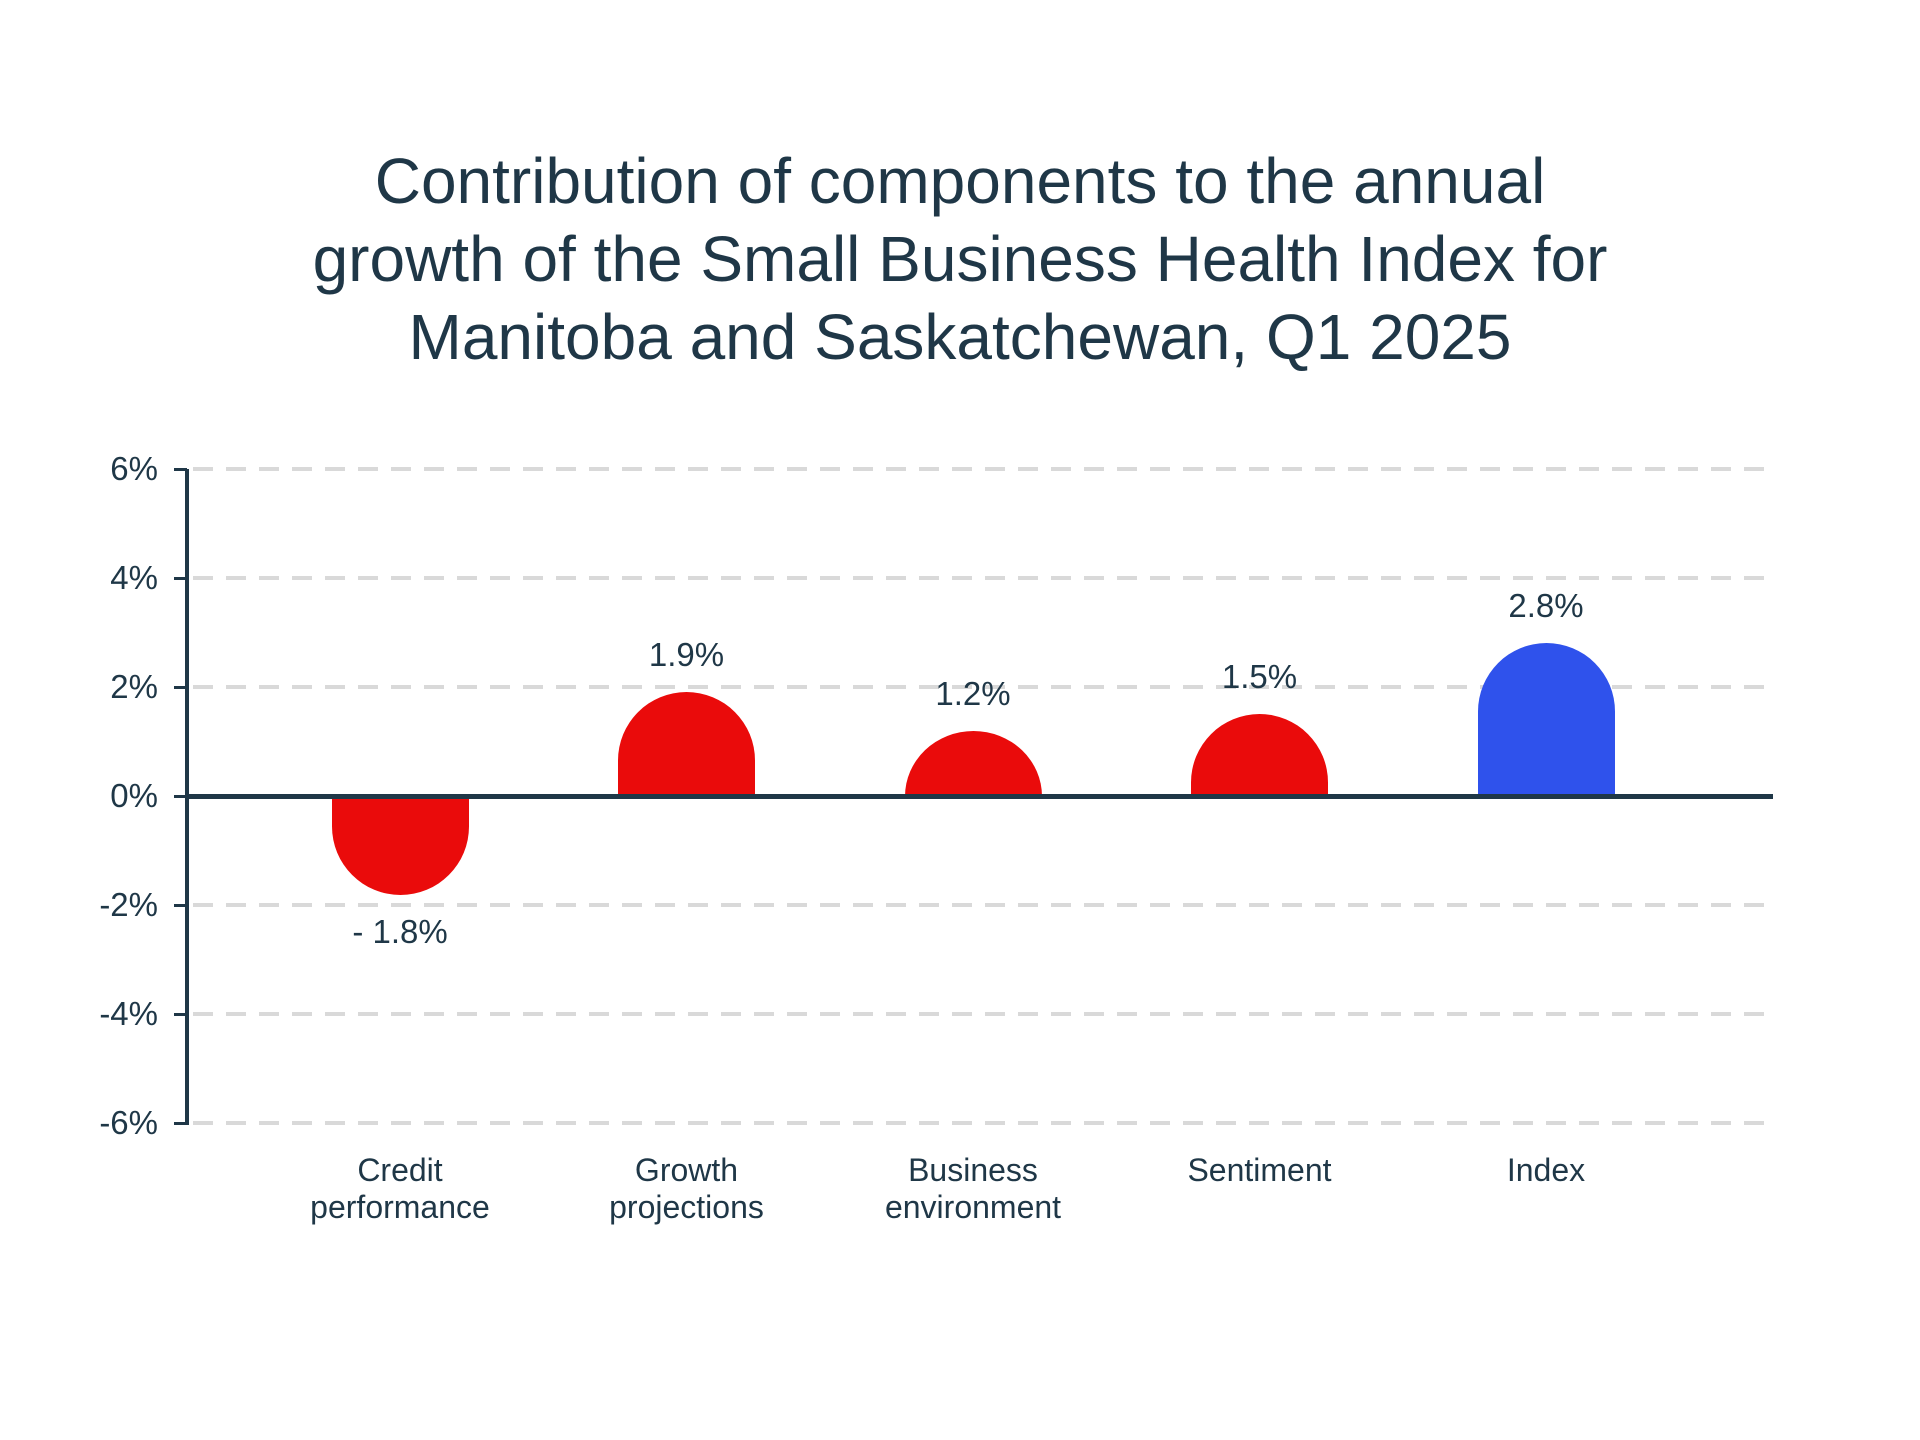 The height and width of the screenshot is (1440, 1920). What do you see at coordinates (400, 1170) in the screenshot?
I see `category-label-line: Credit` at bounding box center [400, 1170].